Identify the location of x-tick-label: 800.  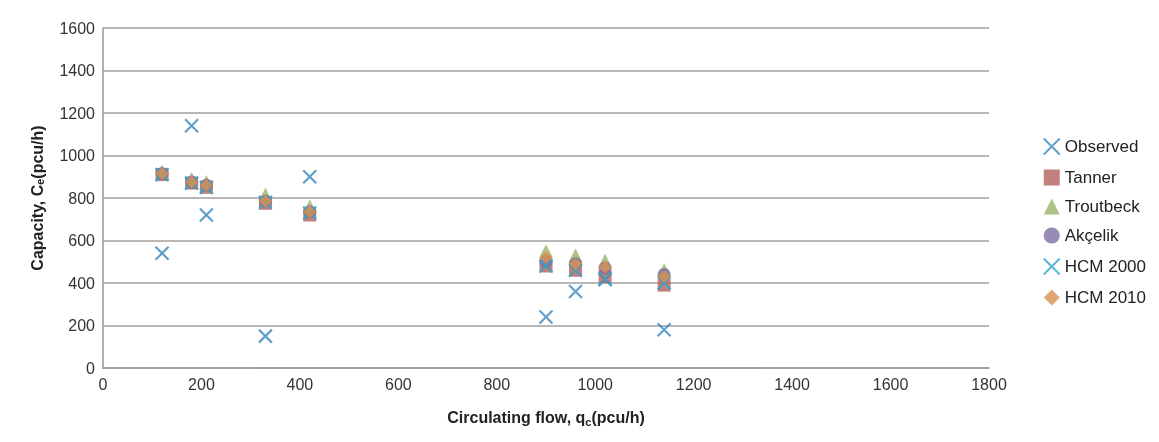
(497, 384).